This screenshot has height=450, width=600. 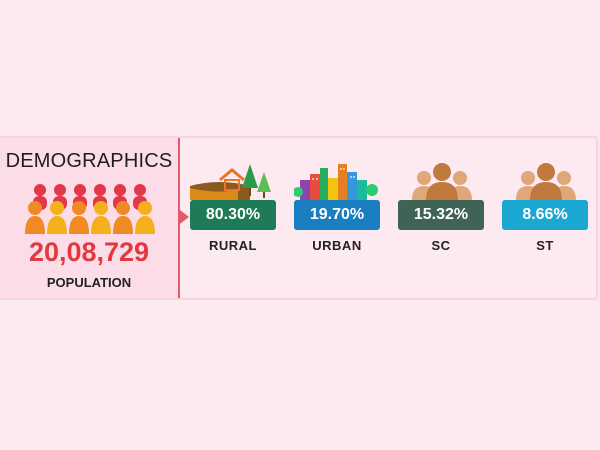 I want to click on city-buildings-icon, so click(x=336, y=182).